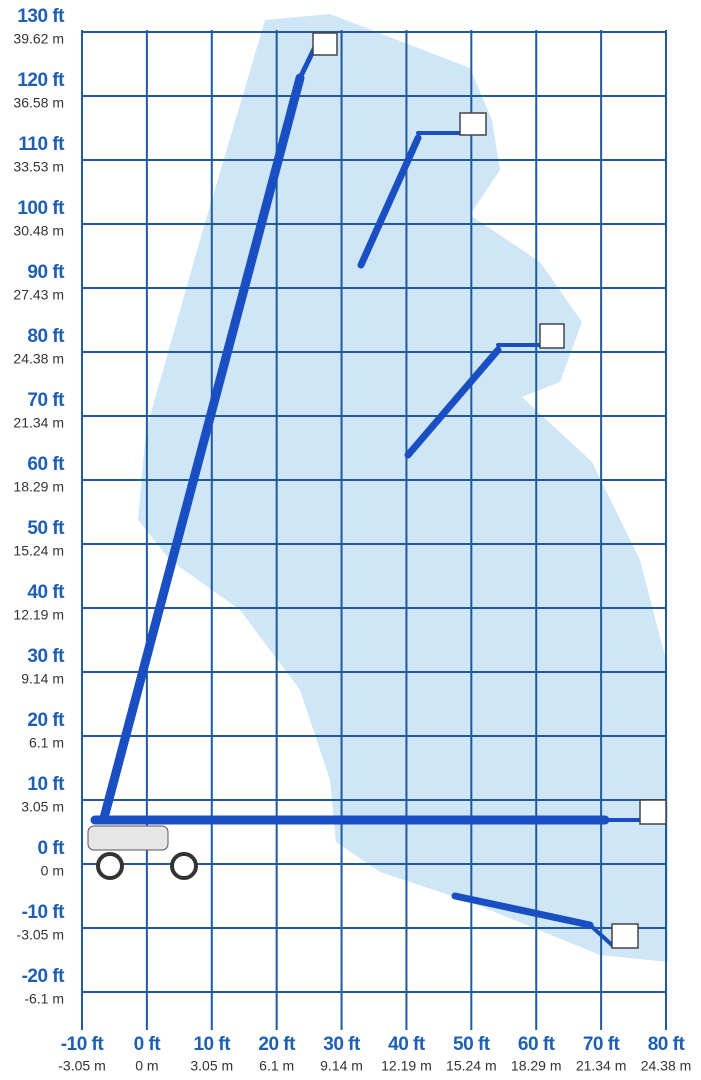 The image size is (701, 1080). What do you see at coordinates (42, 679) in the screenshot?
I see `y-tick-label-metric: 9.14 m` at bounding box center [42, 679].